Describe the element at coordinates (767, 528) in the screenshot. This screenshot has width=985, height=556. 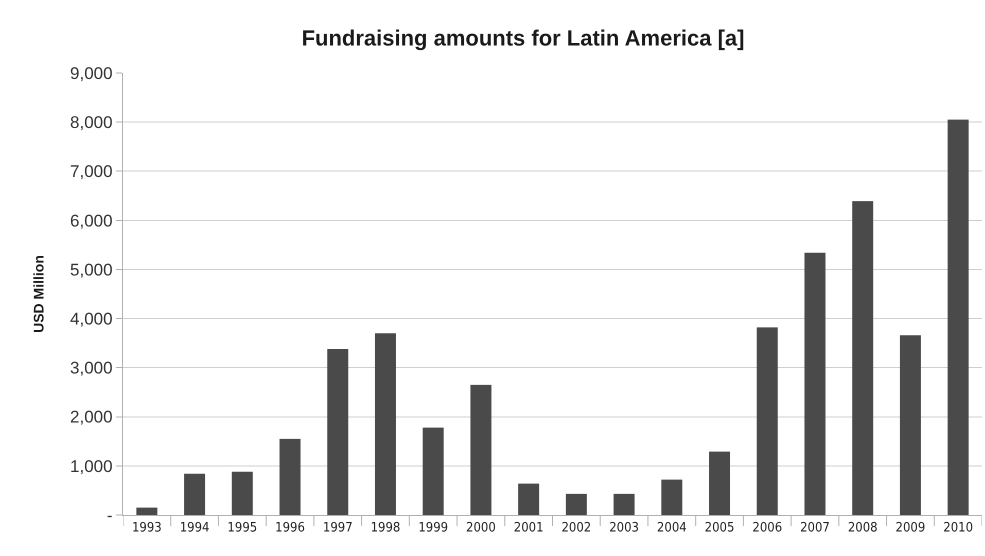
I see `x-tick-label: 2006` at that location.